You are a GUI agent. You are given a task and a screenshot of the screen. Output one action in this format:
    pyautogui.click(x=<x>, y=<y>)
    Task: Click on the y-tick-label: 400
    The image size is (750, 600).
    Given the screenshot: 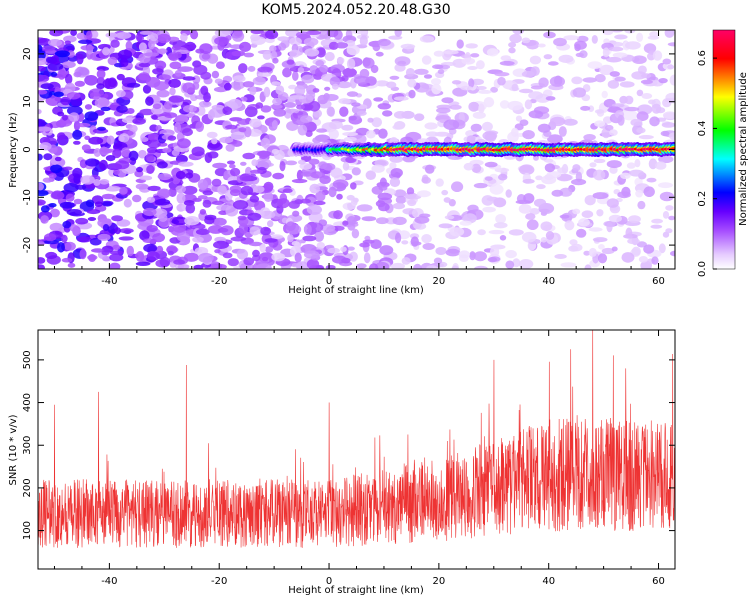 What is the action you would take?
    pyautogui.click(x=27, y=402)
    